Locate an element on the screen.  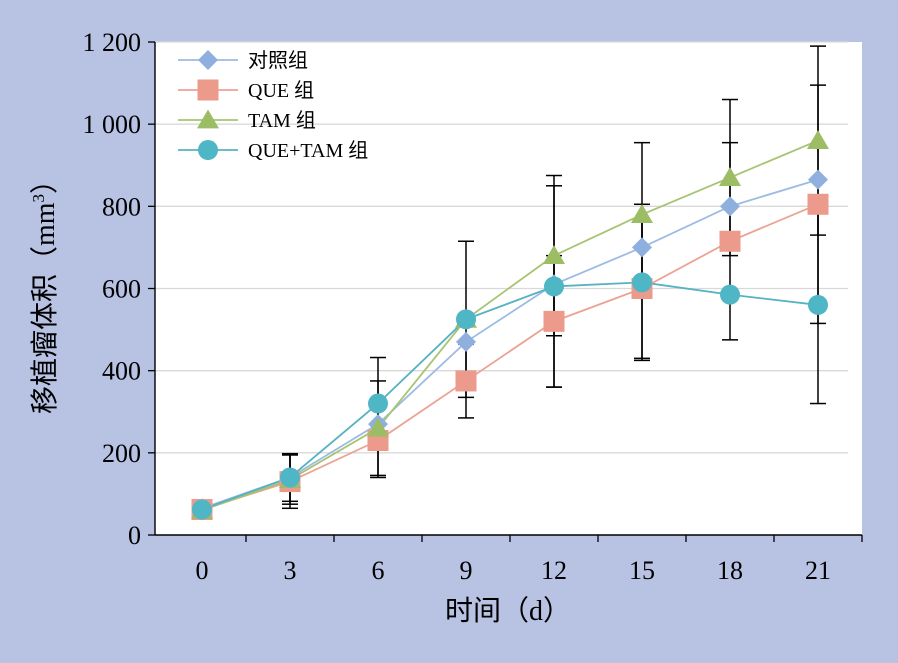
y-axis-title: 移植瘤体积（mm3） is located at coordinates (45, 290).